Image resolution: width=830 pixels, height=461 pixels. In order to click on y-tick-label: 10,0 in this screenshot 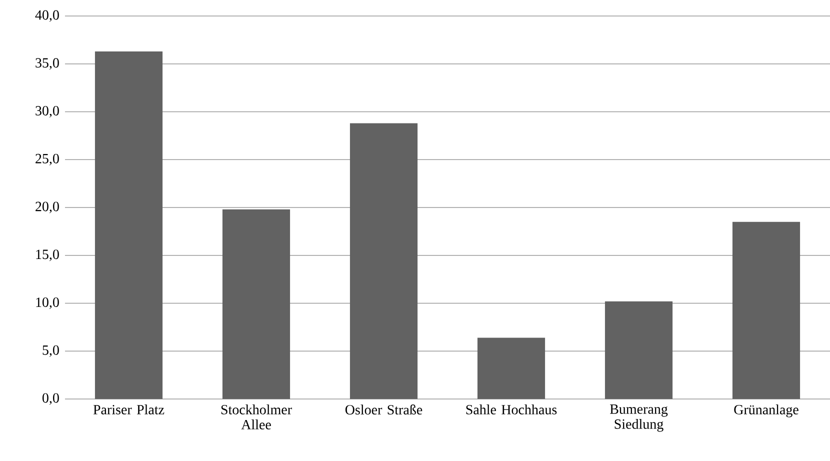, I will do `click(47, 303)`.